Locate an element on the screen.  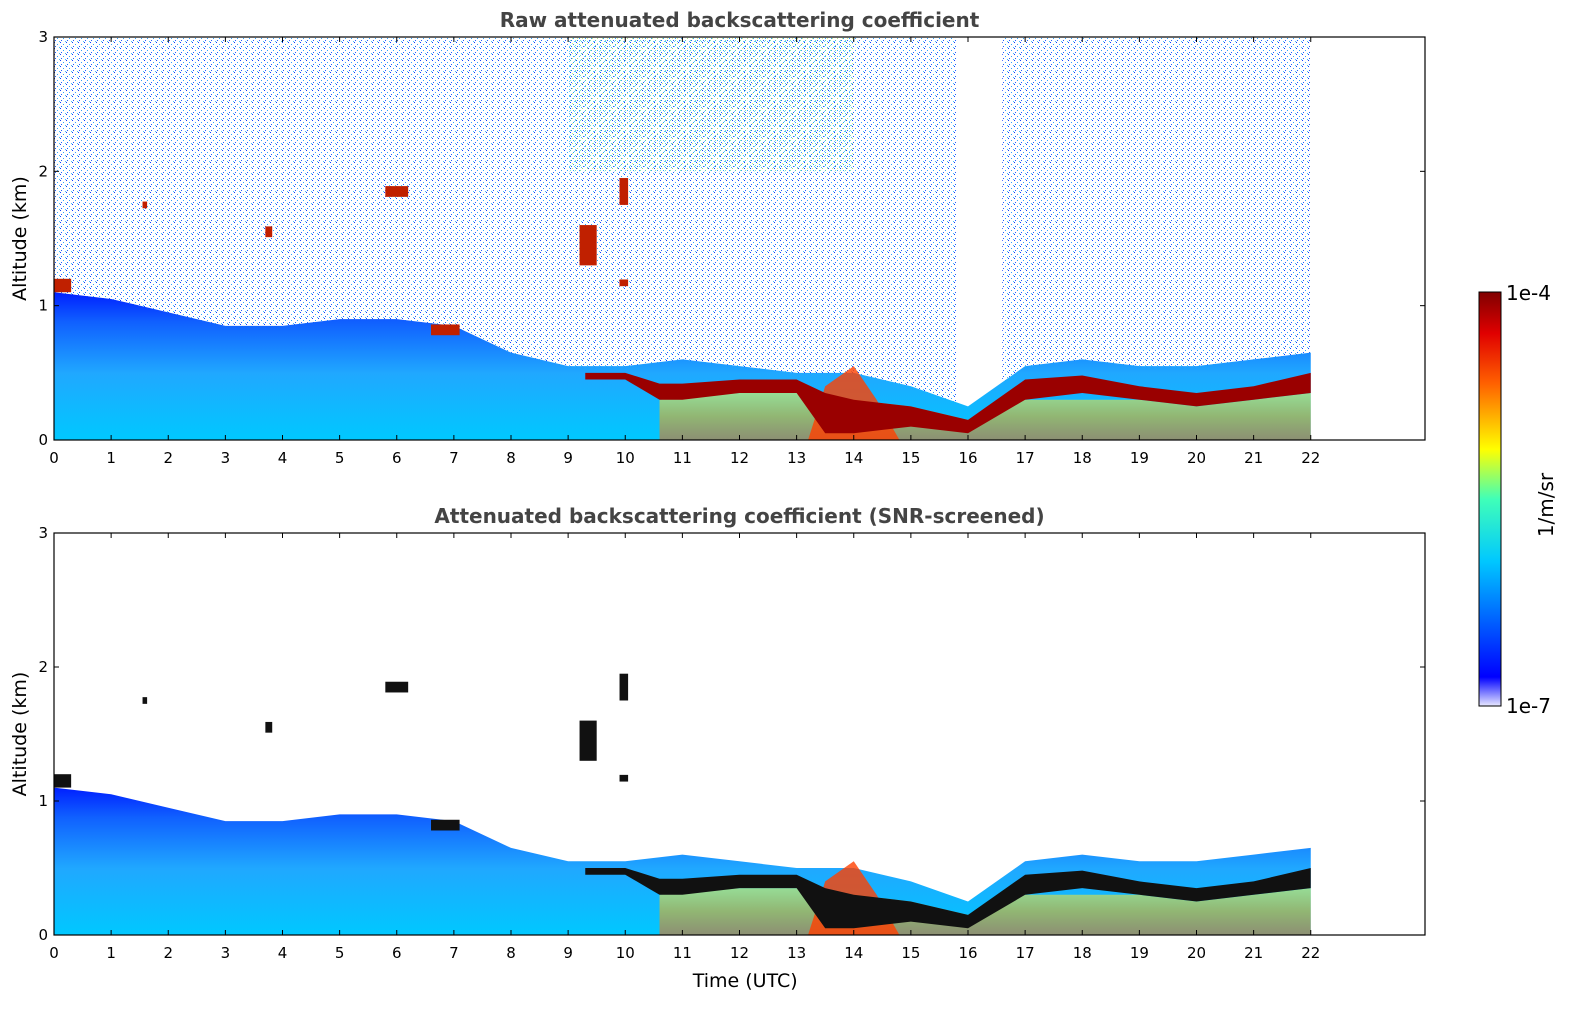
colorbar-max-label: 1e-4 is located at coordinates (1528, 293).